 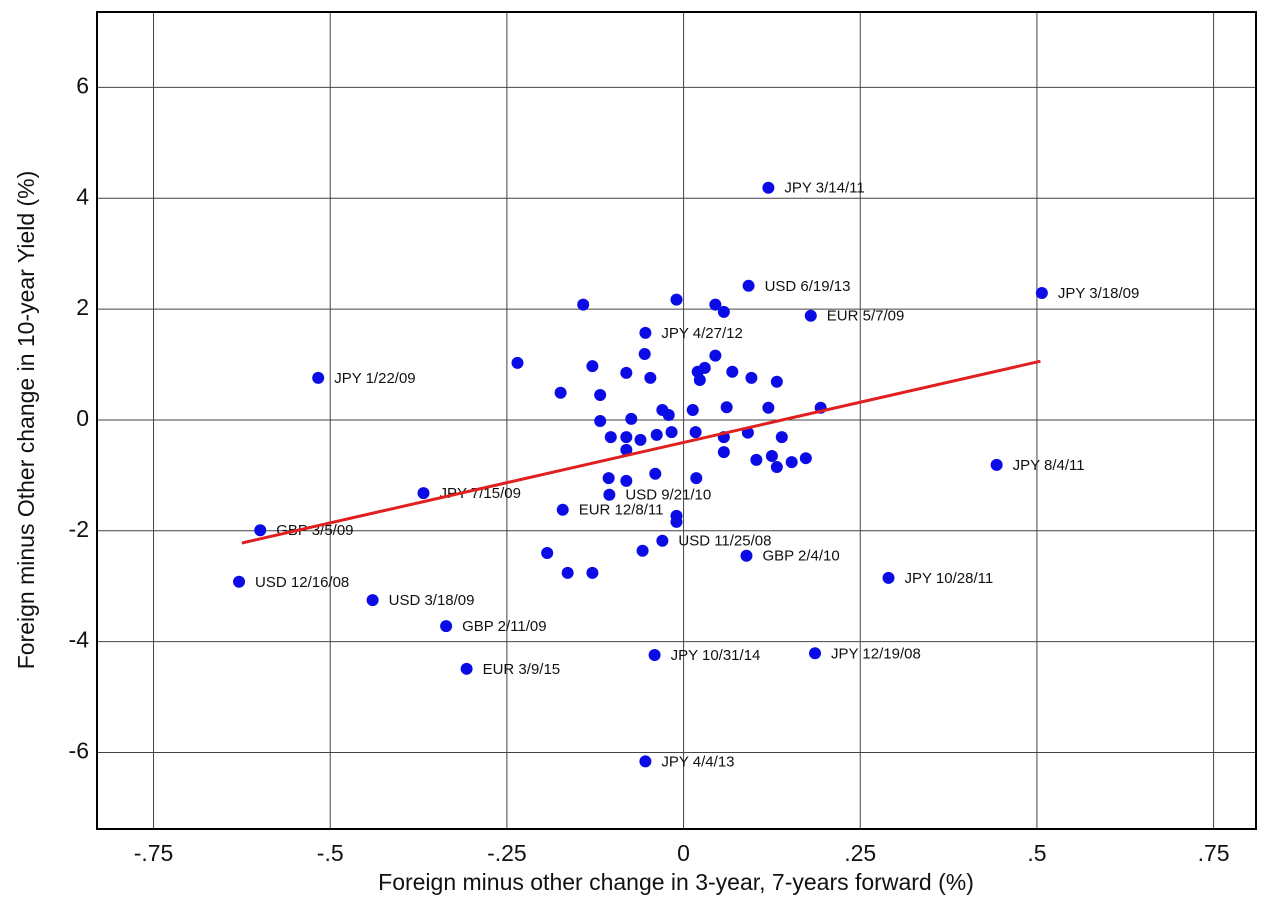 What do you see at coordinates (876, 653) in the screenshot?
I see `point-label: JPY 12/19/08` at bounding box center [876, 653].